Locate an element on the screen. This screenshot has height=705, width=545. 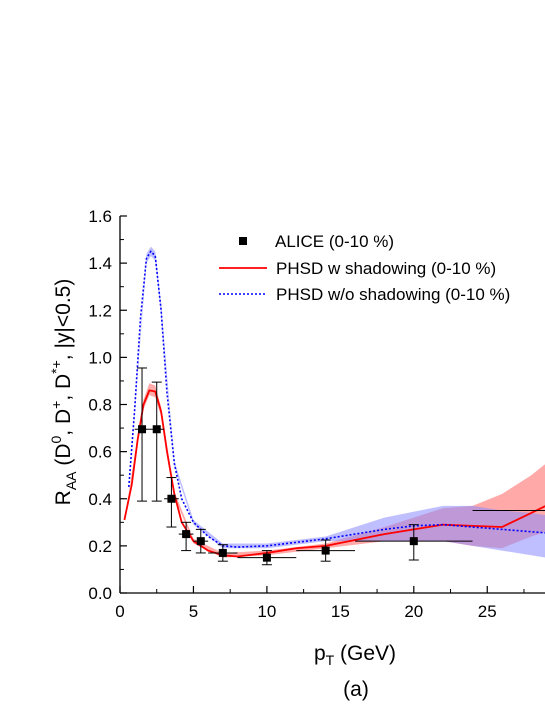
y-tick-label: 1.0 is located at coordinates (100, 357).